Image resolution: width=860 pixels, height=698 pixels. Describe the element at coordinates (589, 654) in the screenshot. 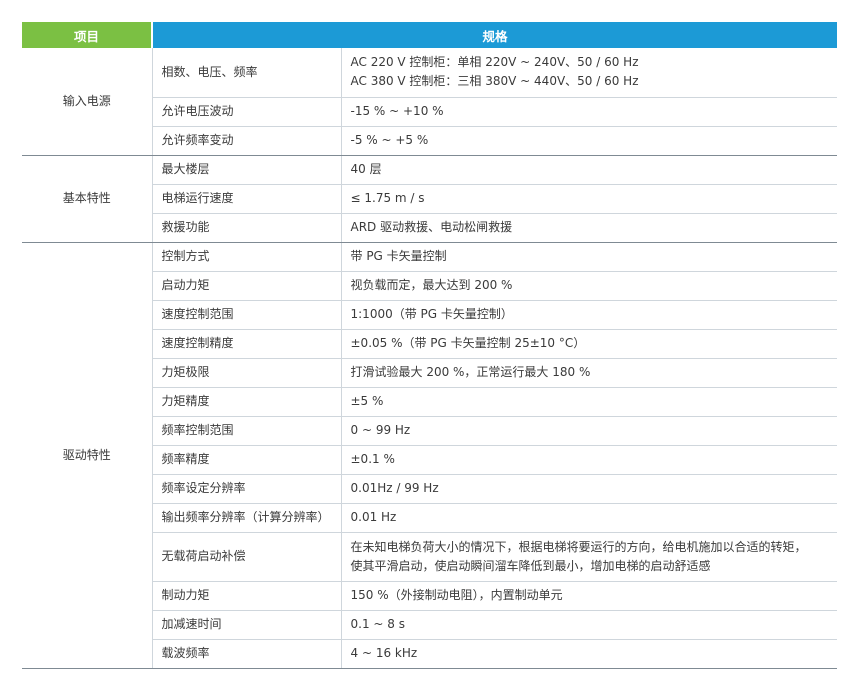

I see `spec-value: 4 ~ 16 kHz` at that location.